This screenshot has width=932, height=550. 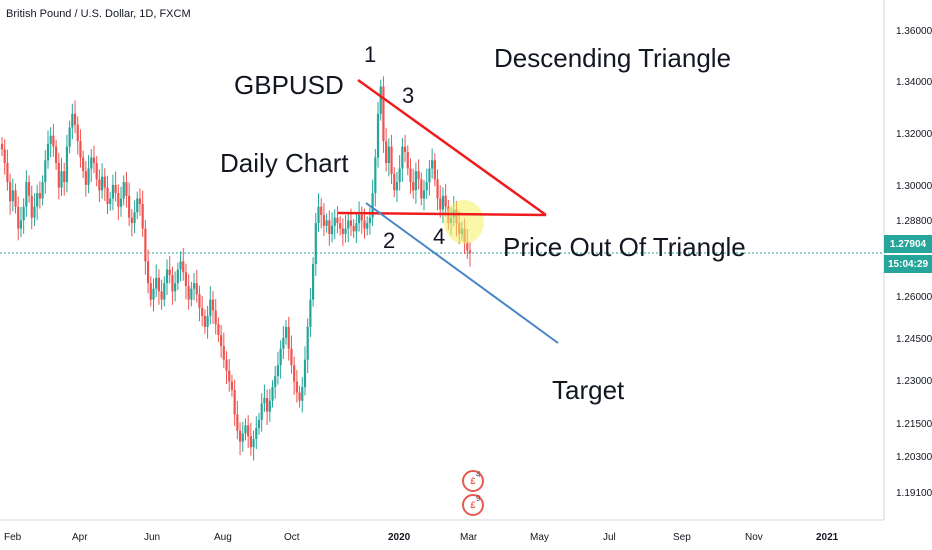 What do you see at coordinates (292, 537) in the screenshot?
I see `time-tick: Oct` at bounding box center [292, 537].